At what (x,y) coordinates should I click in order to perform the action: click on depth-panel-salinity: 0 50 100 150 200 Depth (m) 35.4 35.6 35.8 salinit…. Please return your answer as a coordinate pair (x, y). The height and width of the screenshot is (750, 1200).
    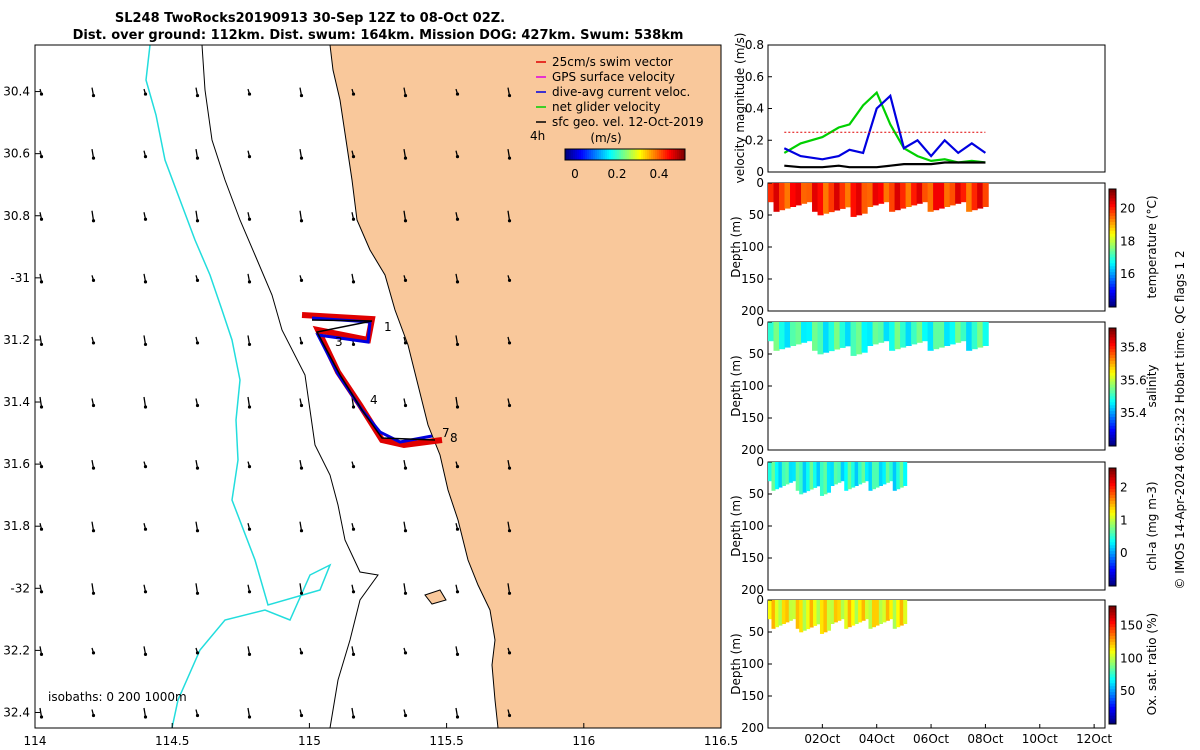
    Looking at the image, I should click on (944, 386).